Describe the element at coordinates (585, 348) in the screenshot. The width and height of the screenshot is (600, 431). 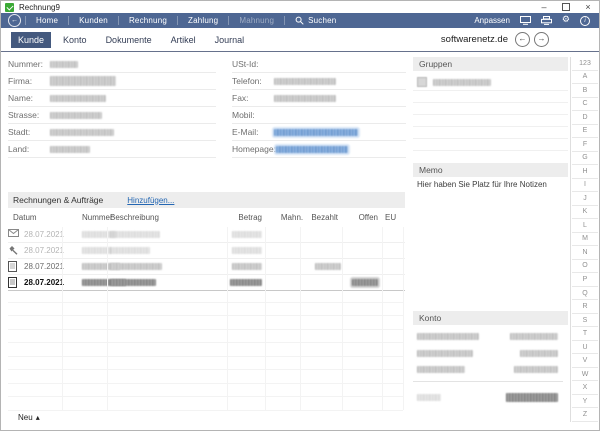
I see `alphabet-item-u: U` at that location.